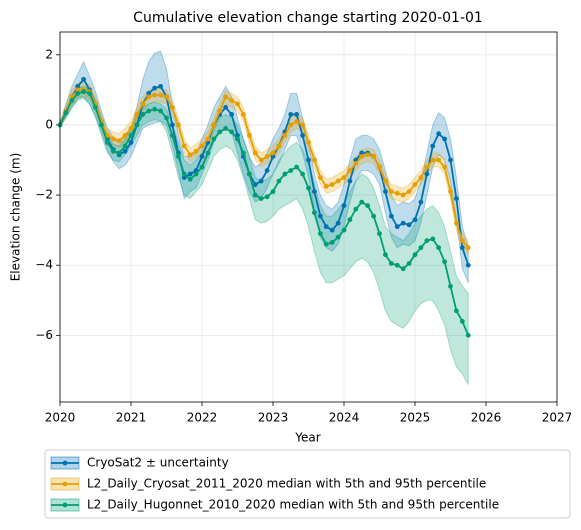  What do you see at coordinates (486, 418) in the screenshot?
I see `x-tick-label: 2026` at bounding box center [486, 418].